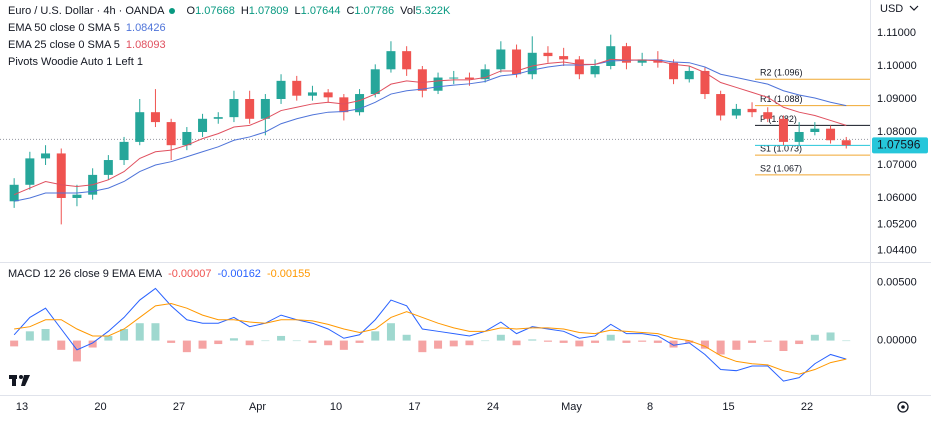 This screenshot has height=423, width=931. Describe the element at coordinates (914, 8) in the screenshot. I see `currency-dropdown-arrow` at that location.